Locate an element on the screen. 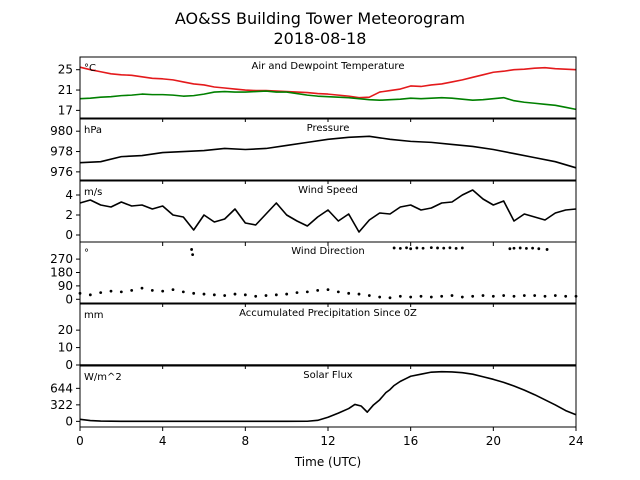  panel-title: Wind Speed is located at coordinates (328, 190).